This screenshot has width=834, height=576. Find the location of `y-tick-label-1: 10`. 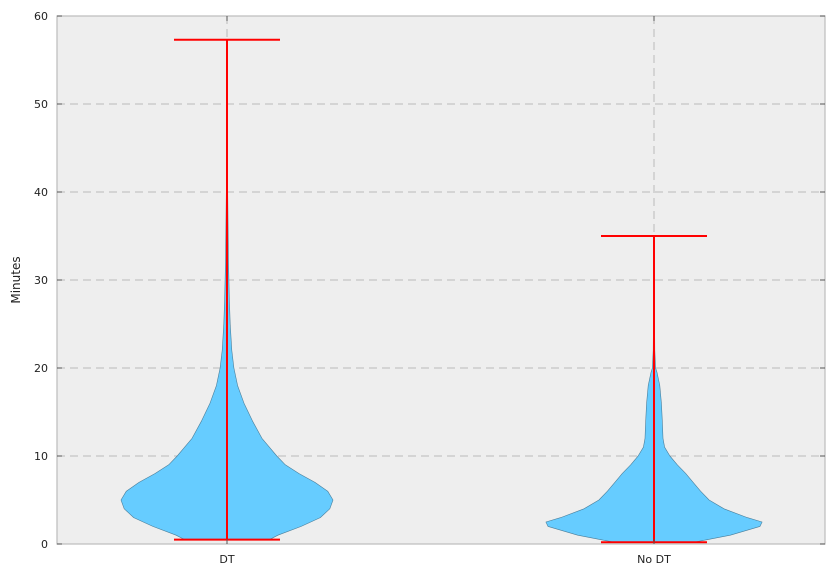

y-tick-label-1: 10 is located at coordinates (41, 456).